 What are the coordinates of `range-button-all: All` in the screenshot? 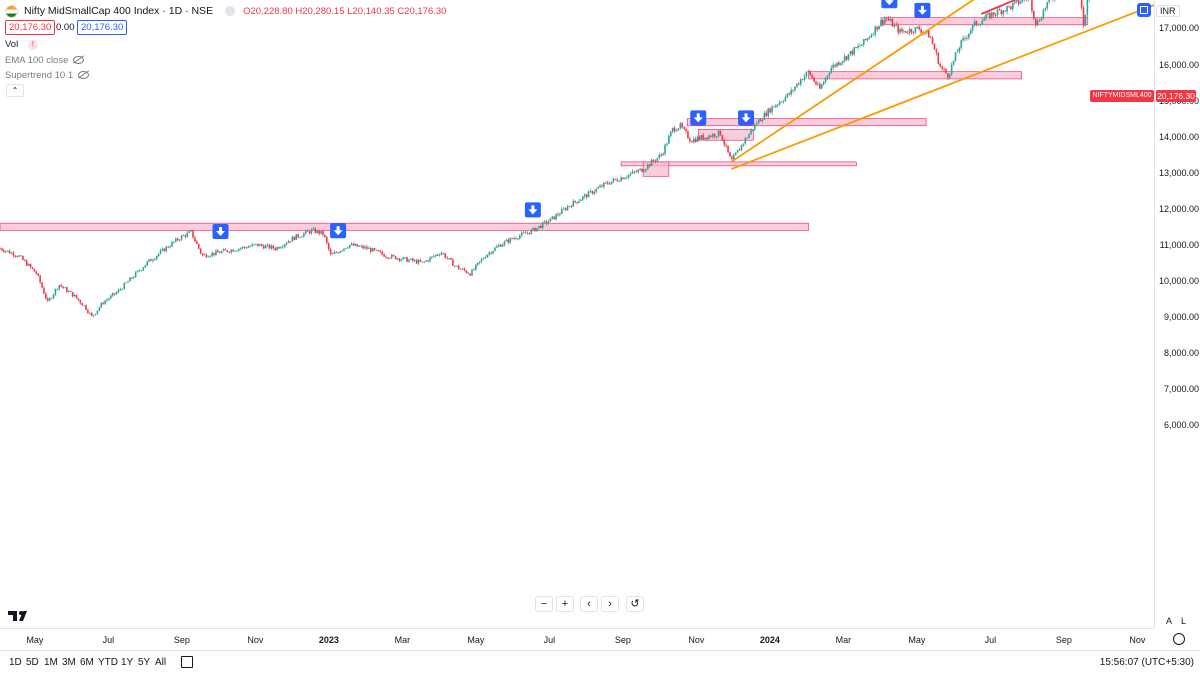 It's located at (161, 662).